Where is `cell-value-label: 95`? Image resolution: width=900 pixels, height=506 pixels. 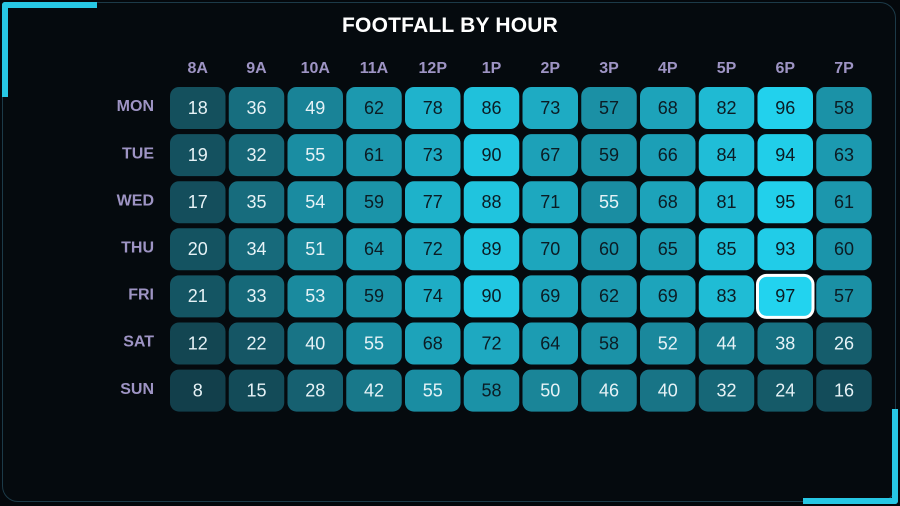
cell-value-label: 95 is located at coordinates (785, 202).